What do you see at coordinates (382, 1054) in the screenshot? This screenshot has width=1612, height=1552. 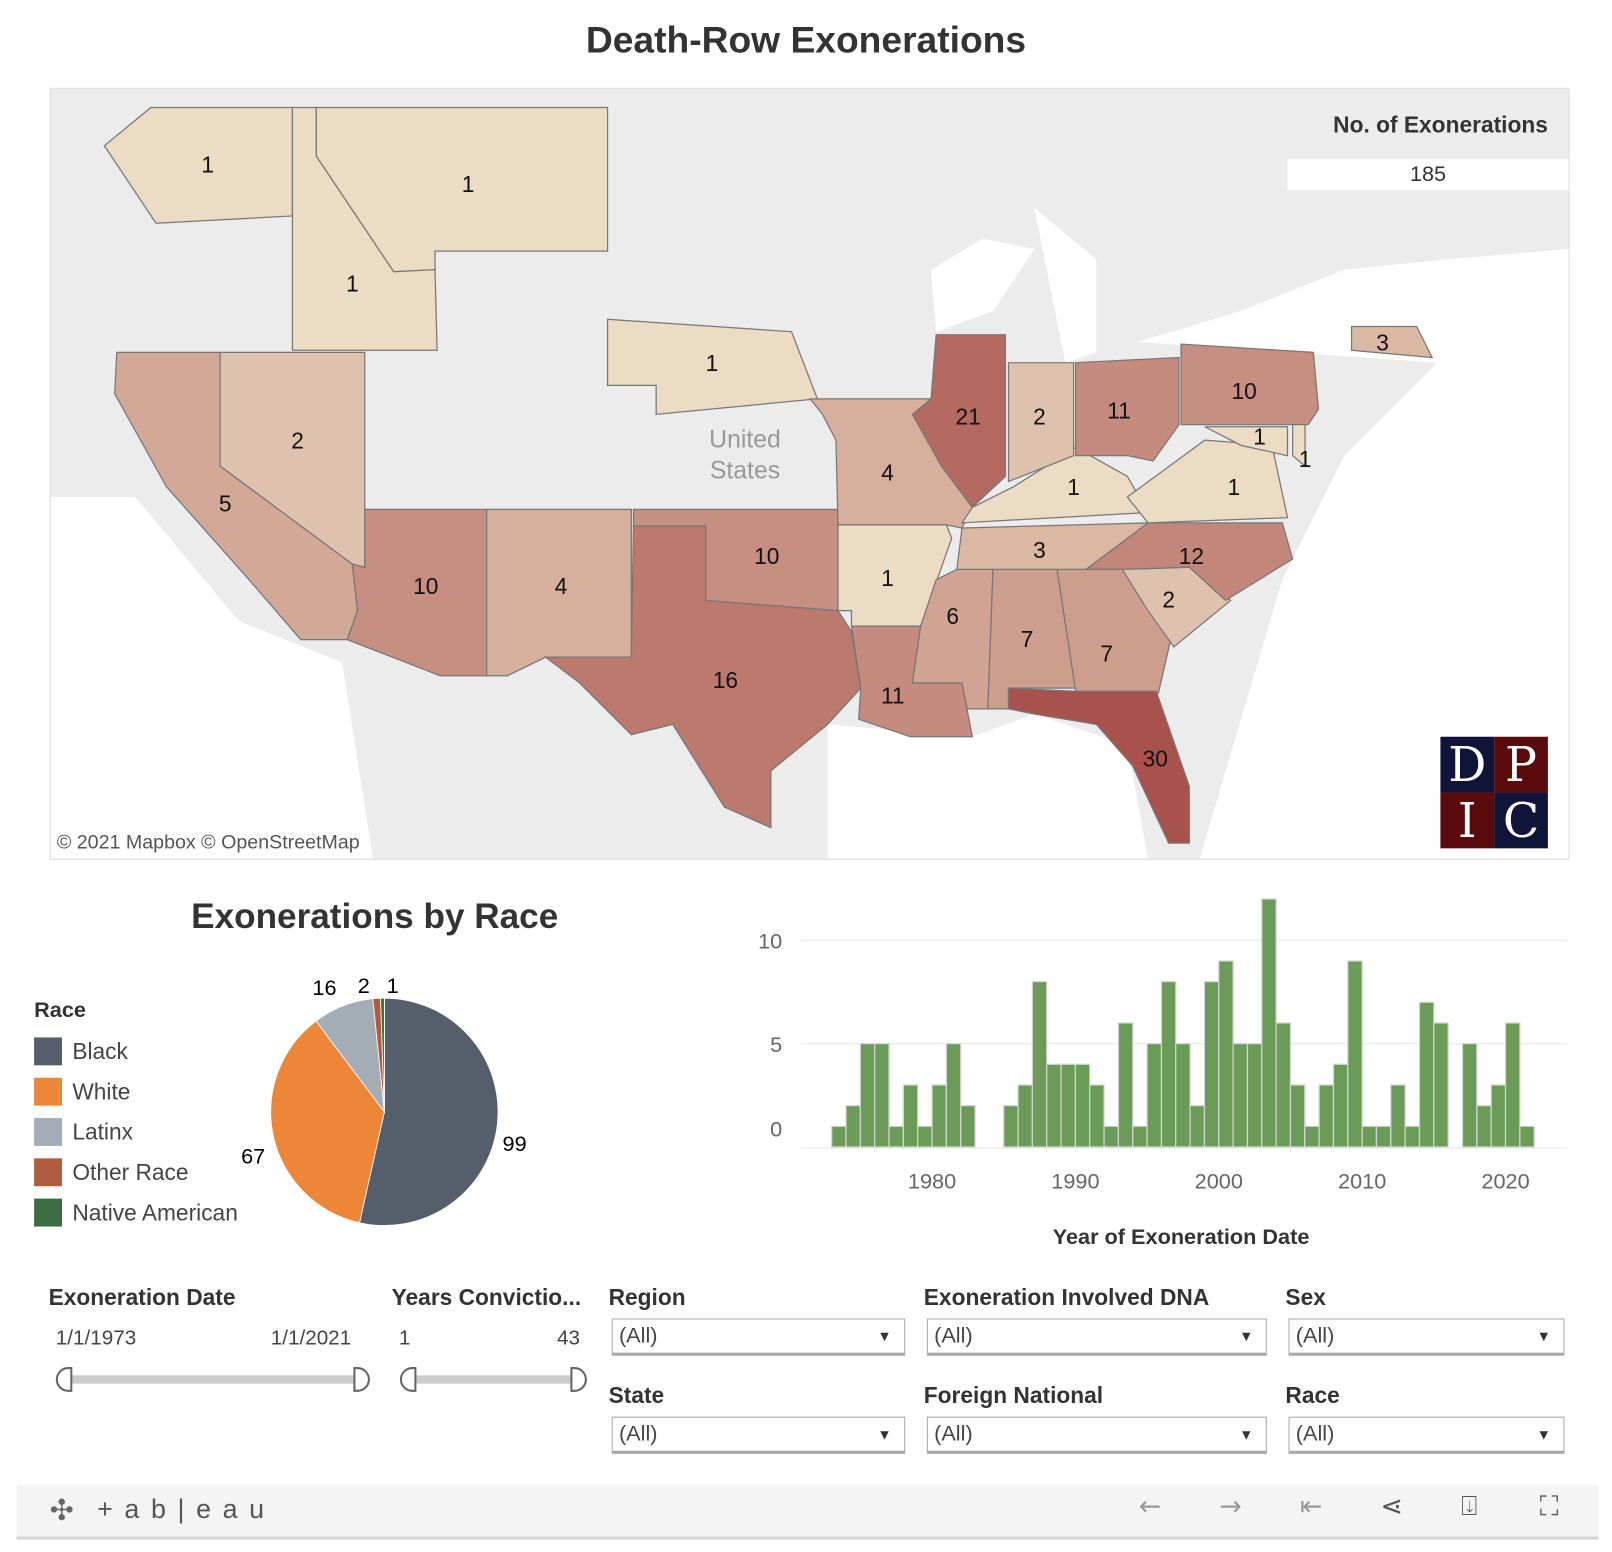 I see `pie-slice-native-american` at bounding box center [382, 1054].